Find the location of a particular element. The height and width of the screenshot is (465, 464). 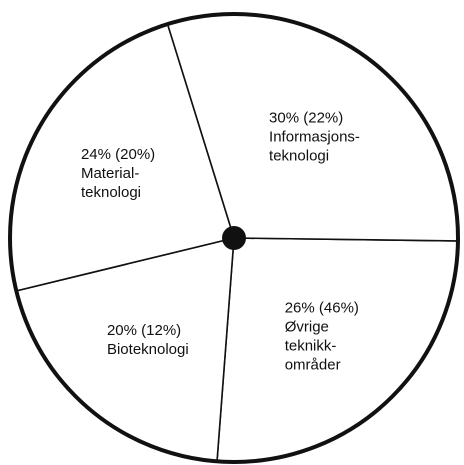

slice-label: Bioteknologi is located at coordinates (148, 349).